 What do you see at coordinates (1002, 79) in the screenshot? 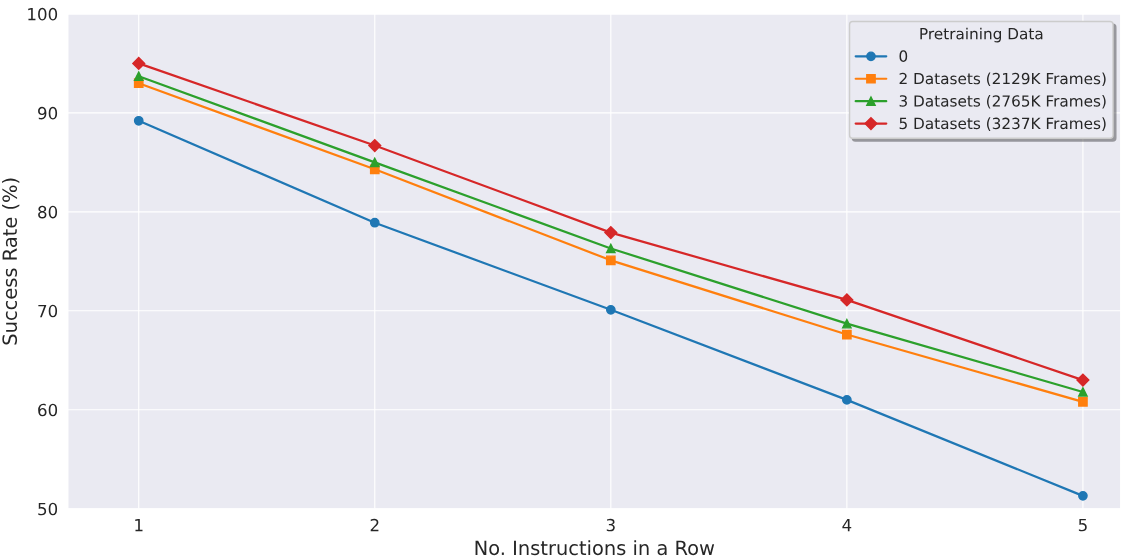
I see `legend-label: 2 Datasets (2129K Frames)` at bounding box center [1002, 79].